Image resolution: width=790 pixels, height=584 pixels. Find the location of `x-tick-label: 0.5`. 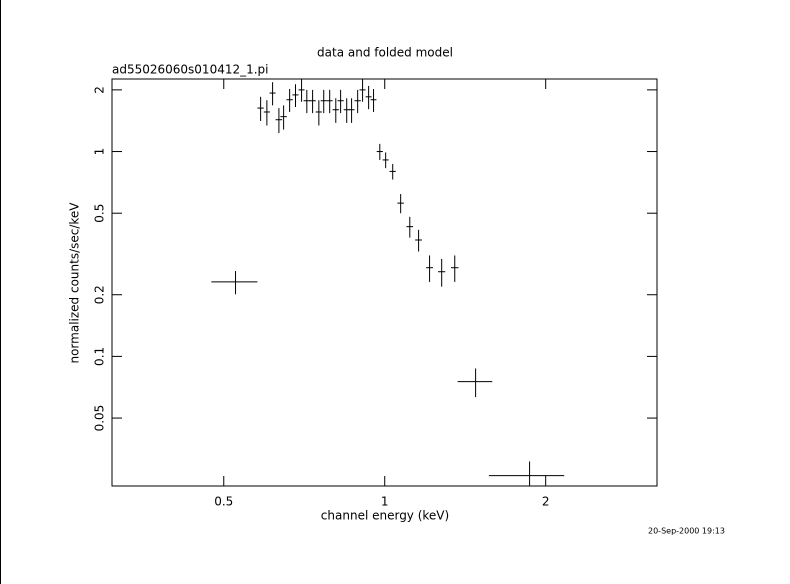

x-tick-label: 0.5 is located at coordinates (223, 502).